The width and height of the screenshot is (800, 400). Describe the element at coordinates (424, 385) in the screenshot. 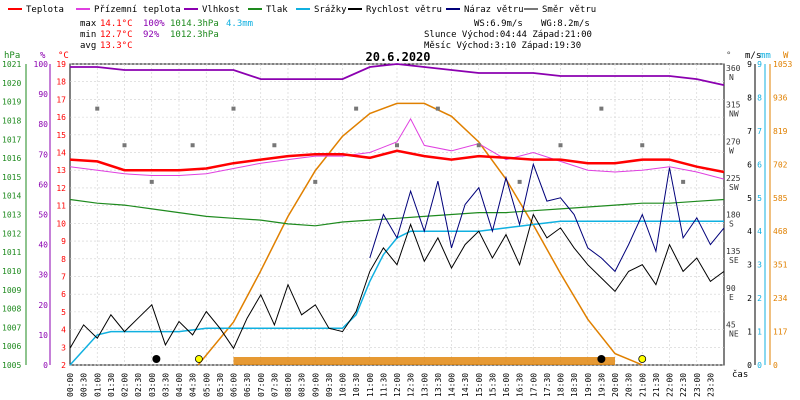

I see `tick-x: 13:00` at that location.